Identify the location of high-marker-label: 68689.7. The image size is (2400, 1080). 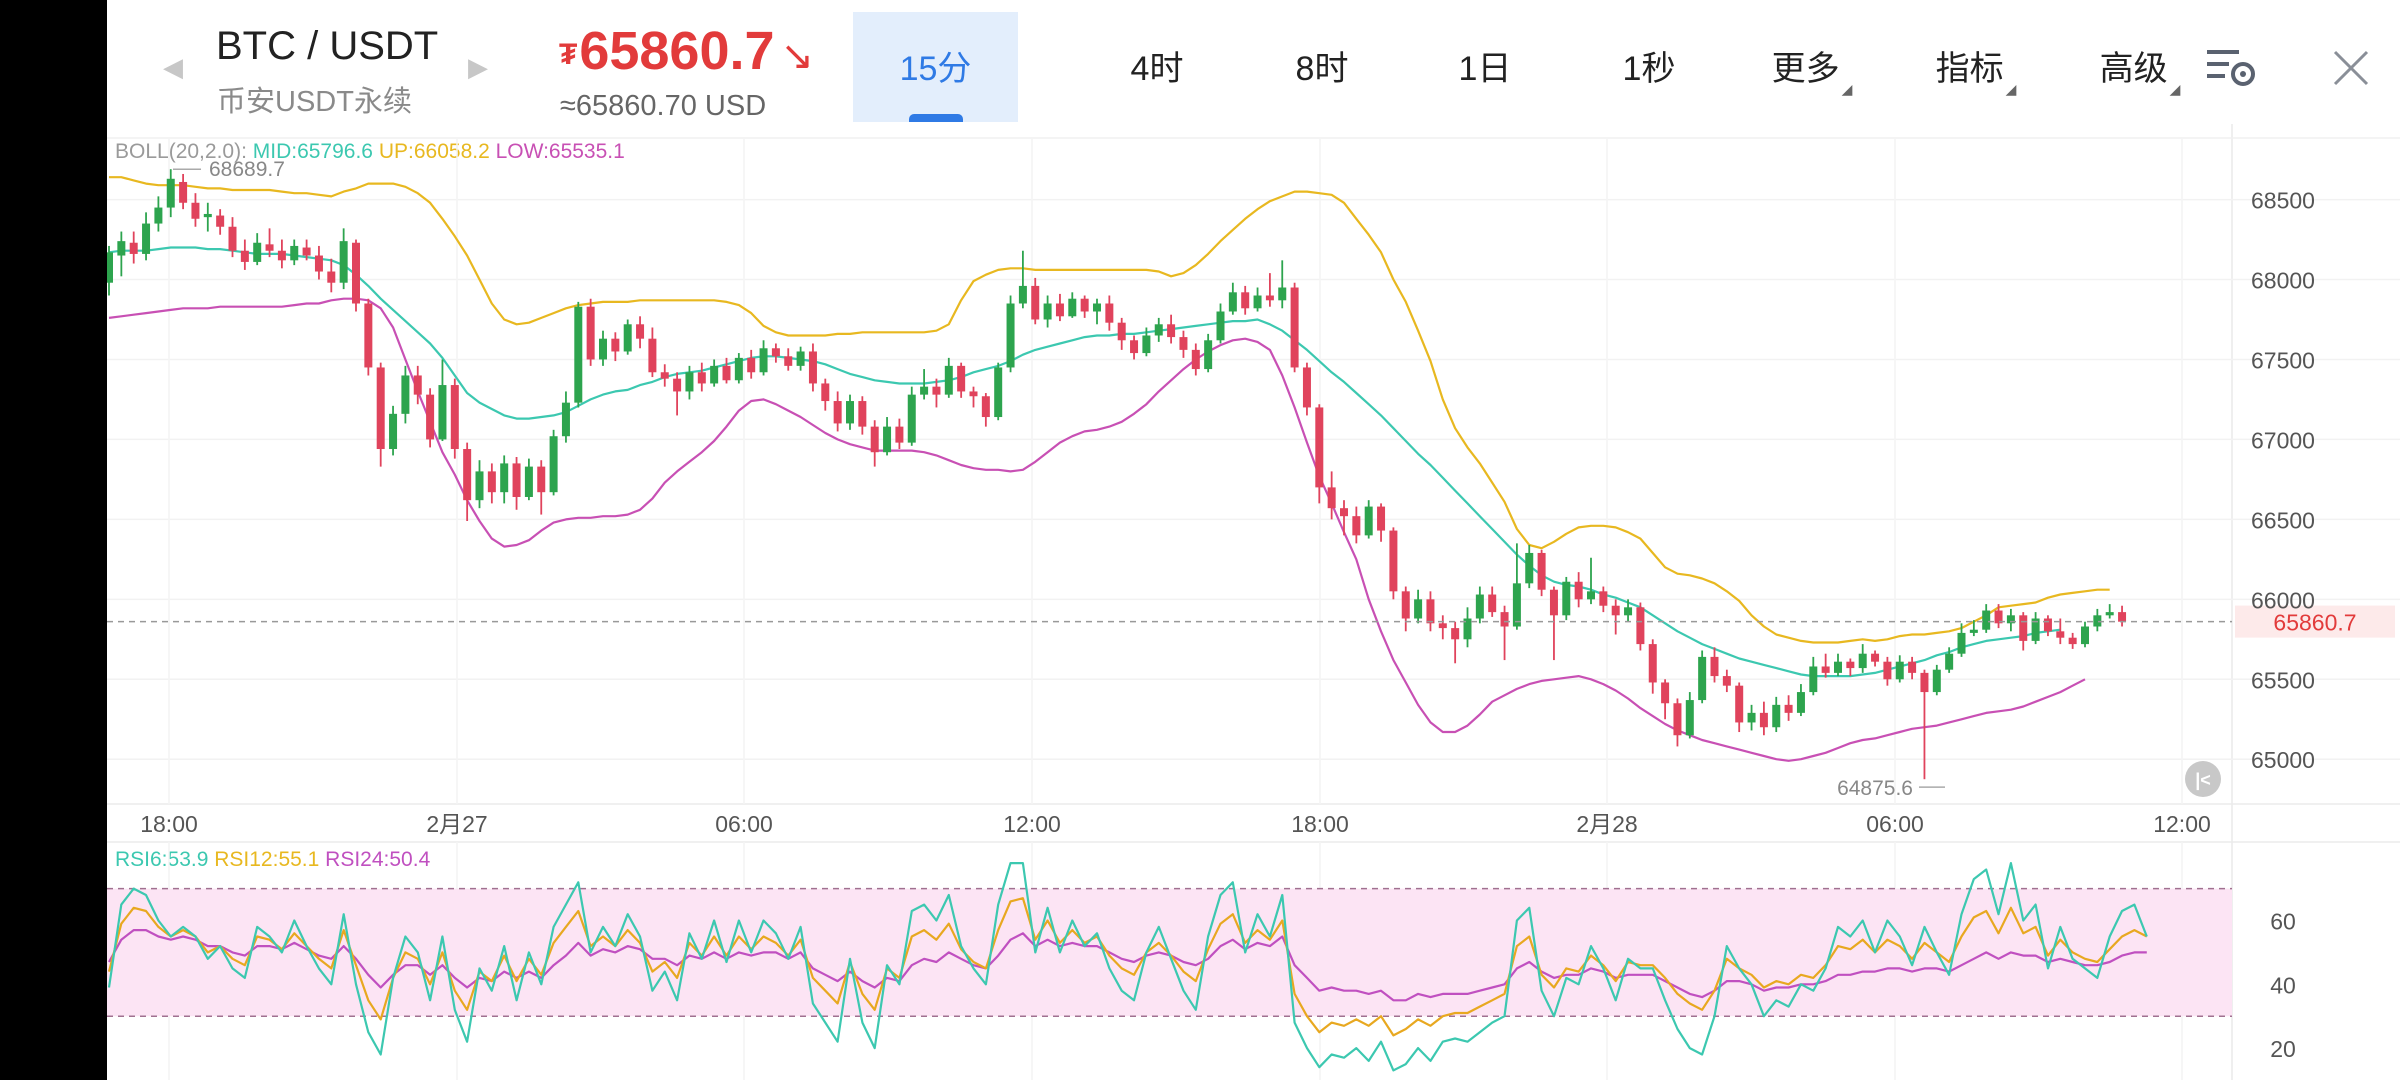
(247, 169).